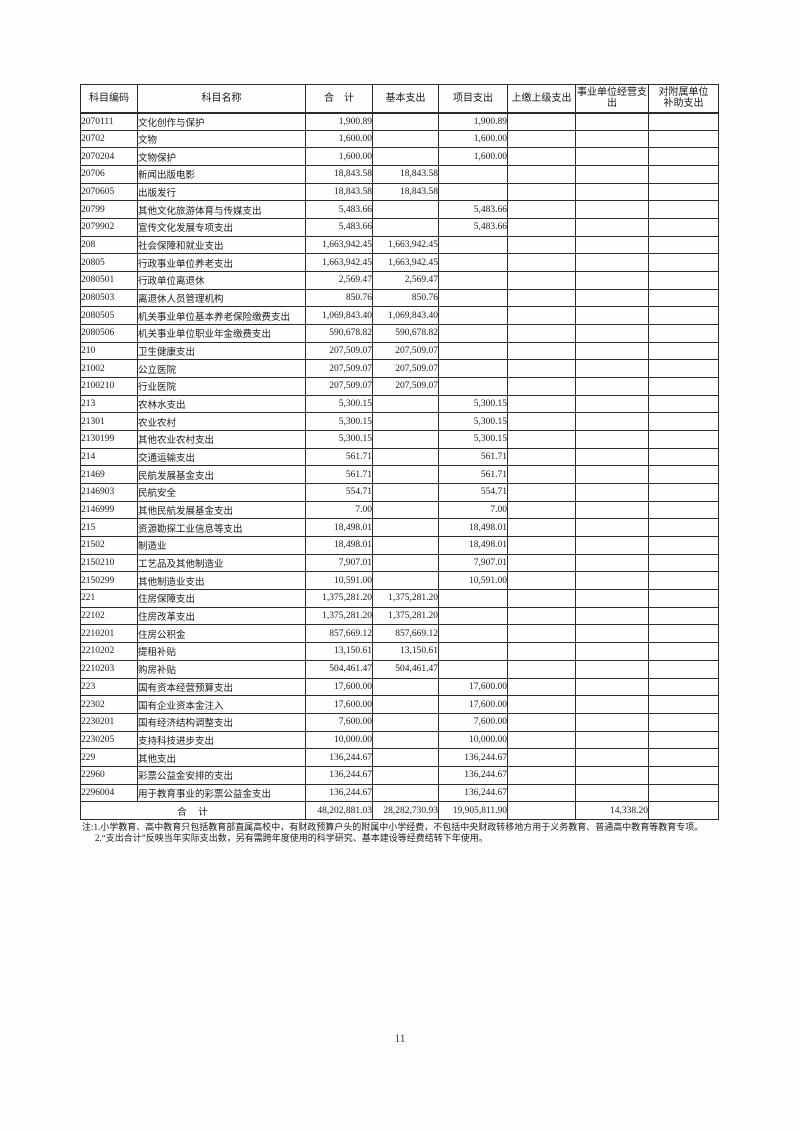 The height and width of the screenshot is (1131, 800). I want to click on cell-name: 住房保障支出, so click(221, 598).